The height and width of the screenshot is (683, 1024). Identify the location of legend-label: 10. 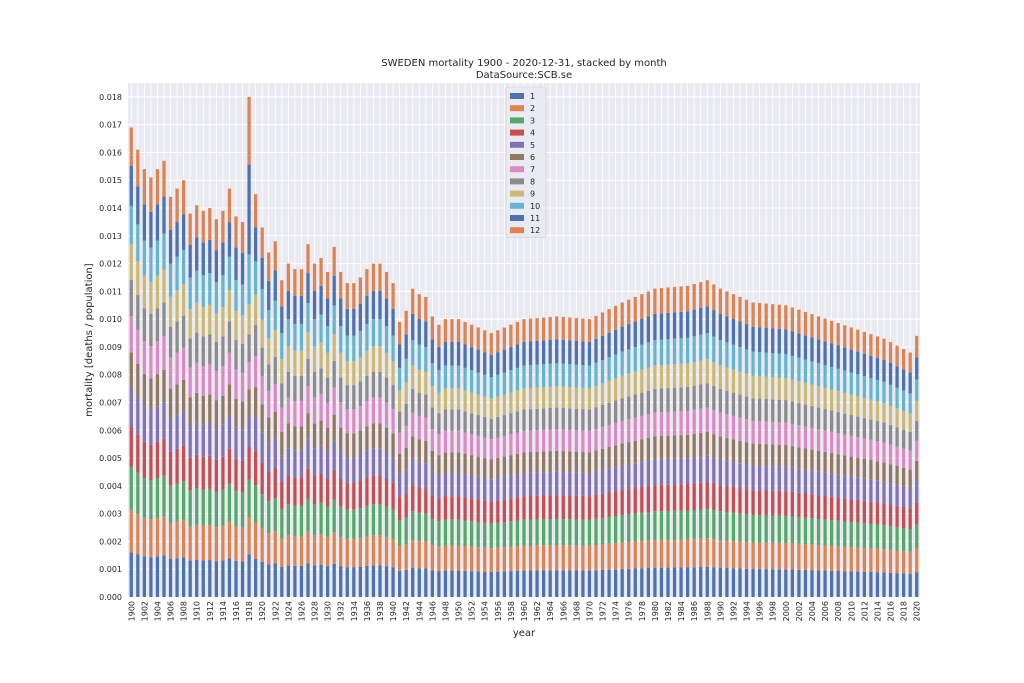
(535, 206).